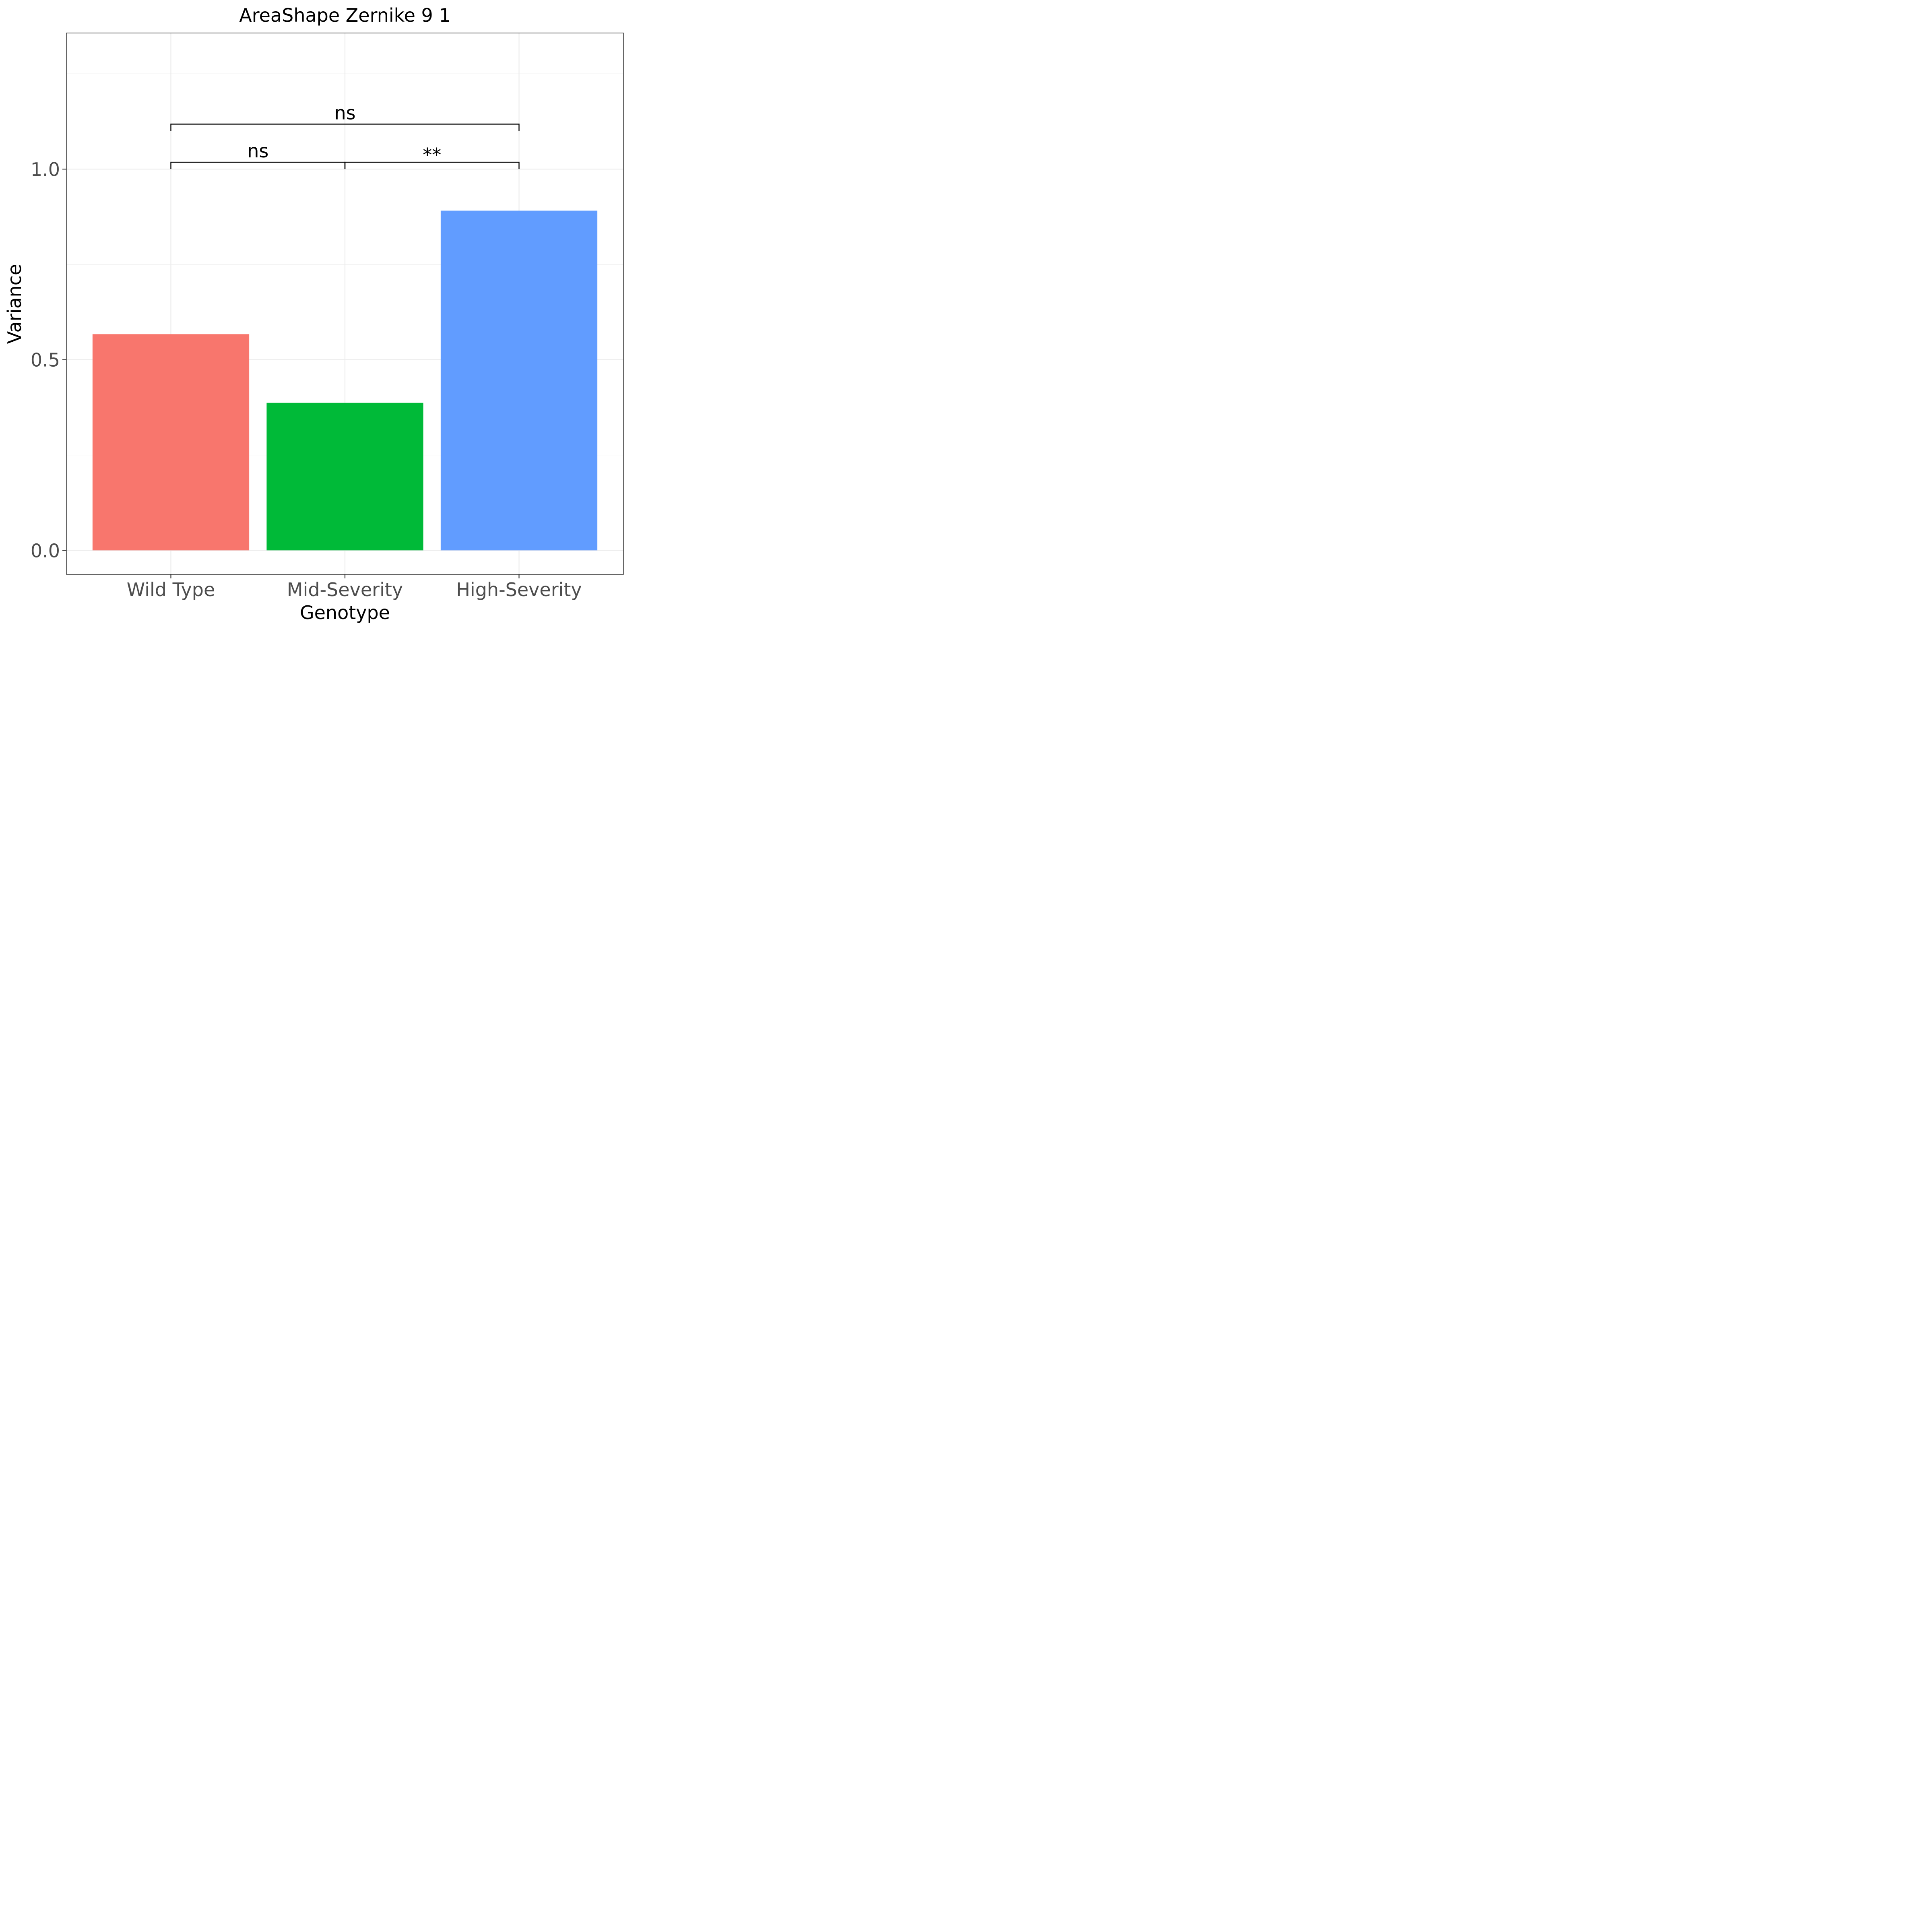  I want to click on bars-layer, so click(345, 381).